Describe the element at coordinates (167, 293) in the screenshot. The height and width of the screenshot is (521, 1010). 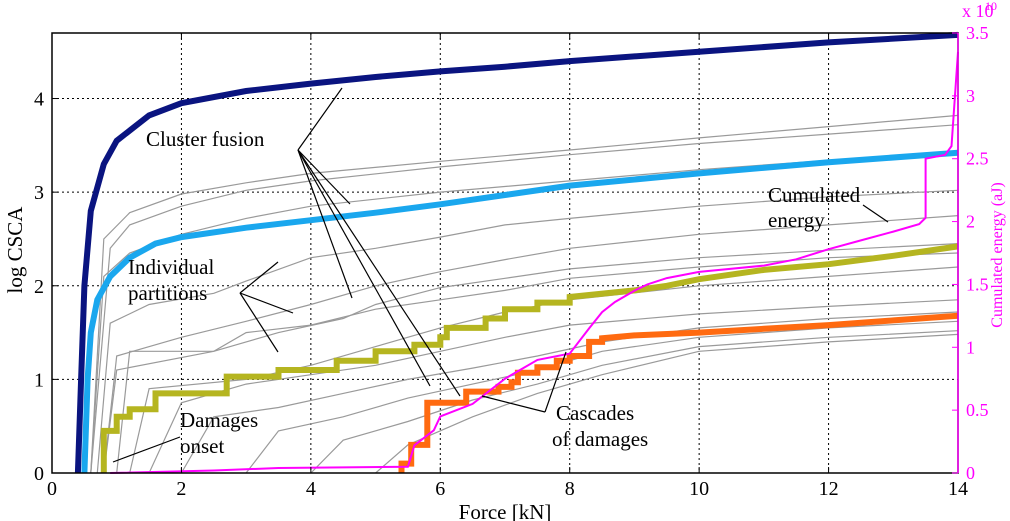
I see `annotation-individual-line2: partitions` at that location.